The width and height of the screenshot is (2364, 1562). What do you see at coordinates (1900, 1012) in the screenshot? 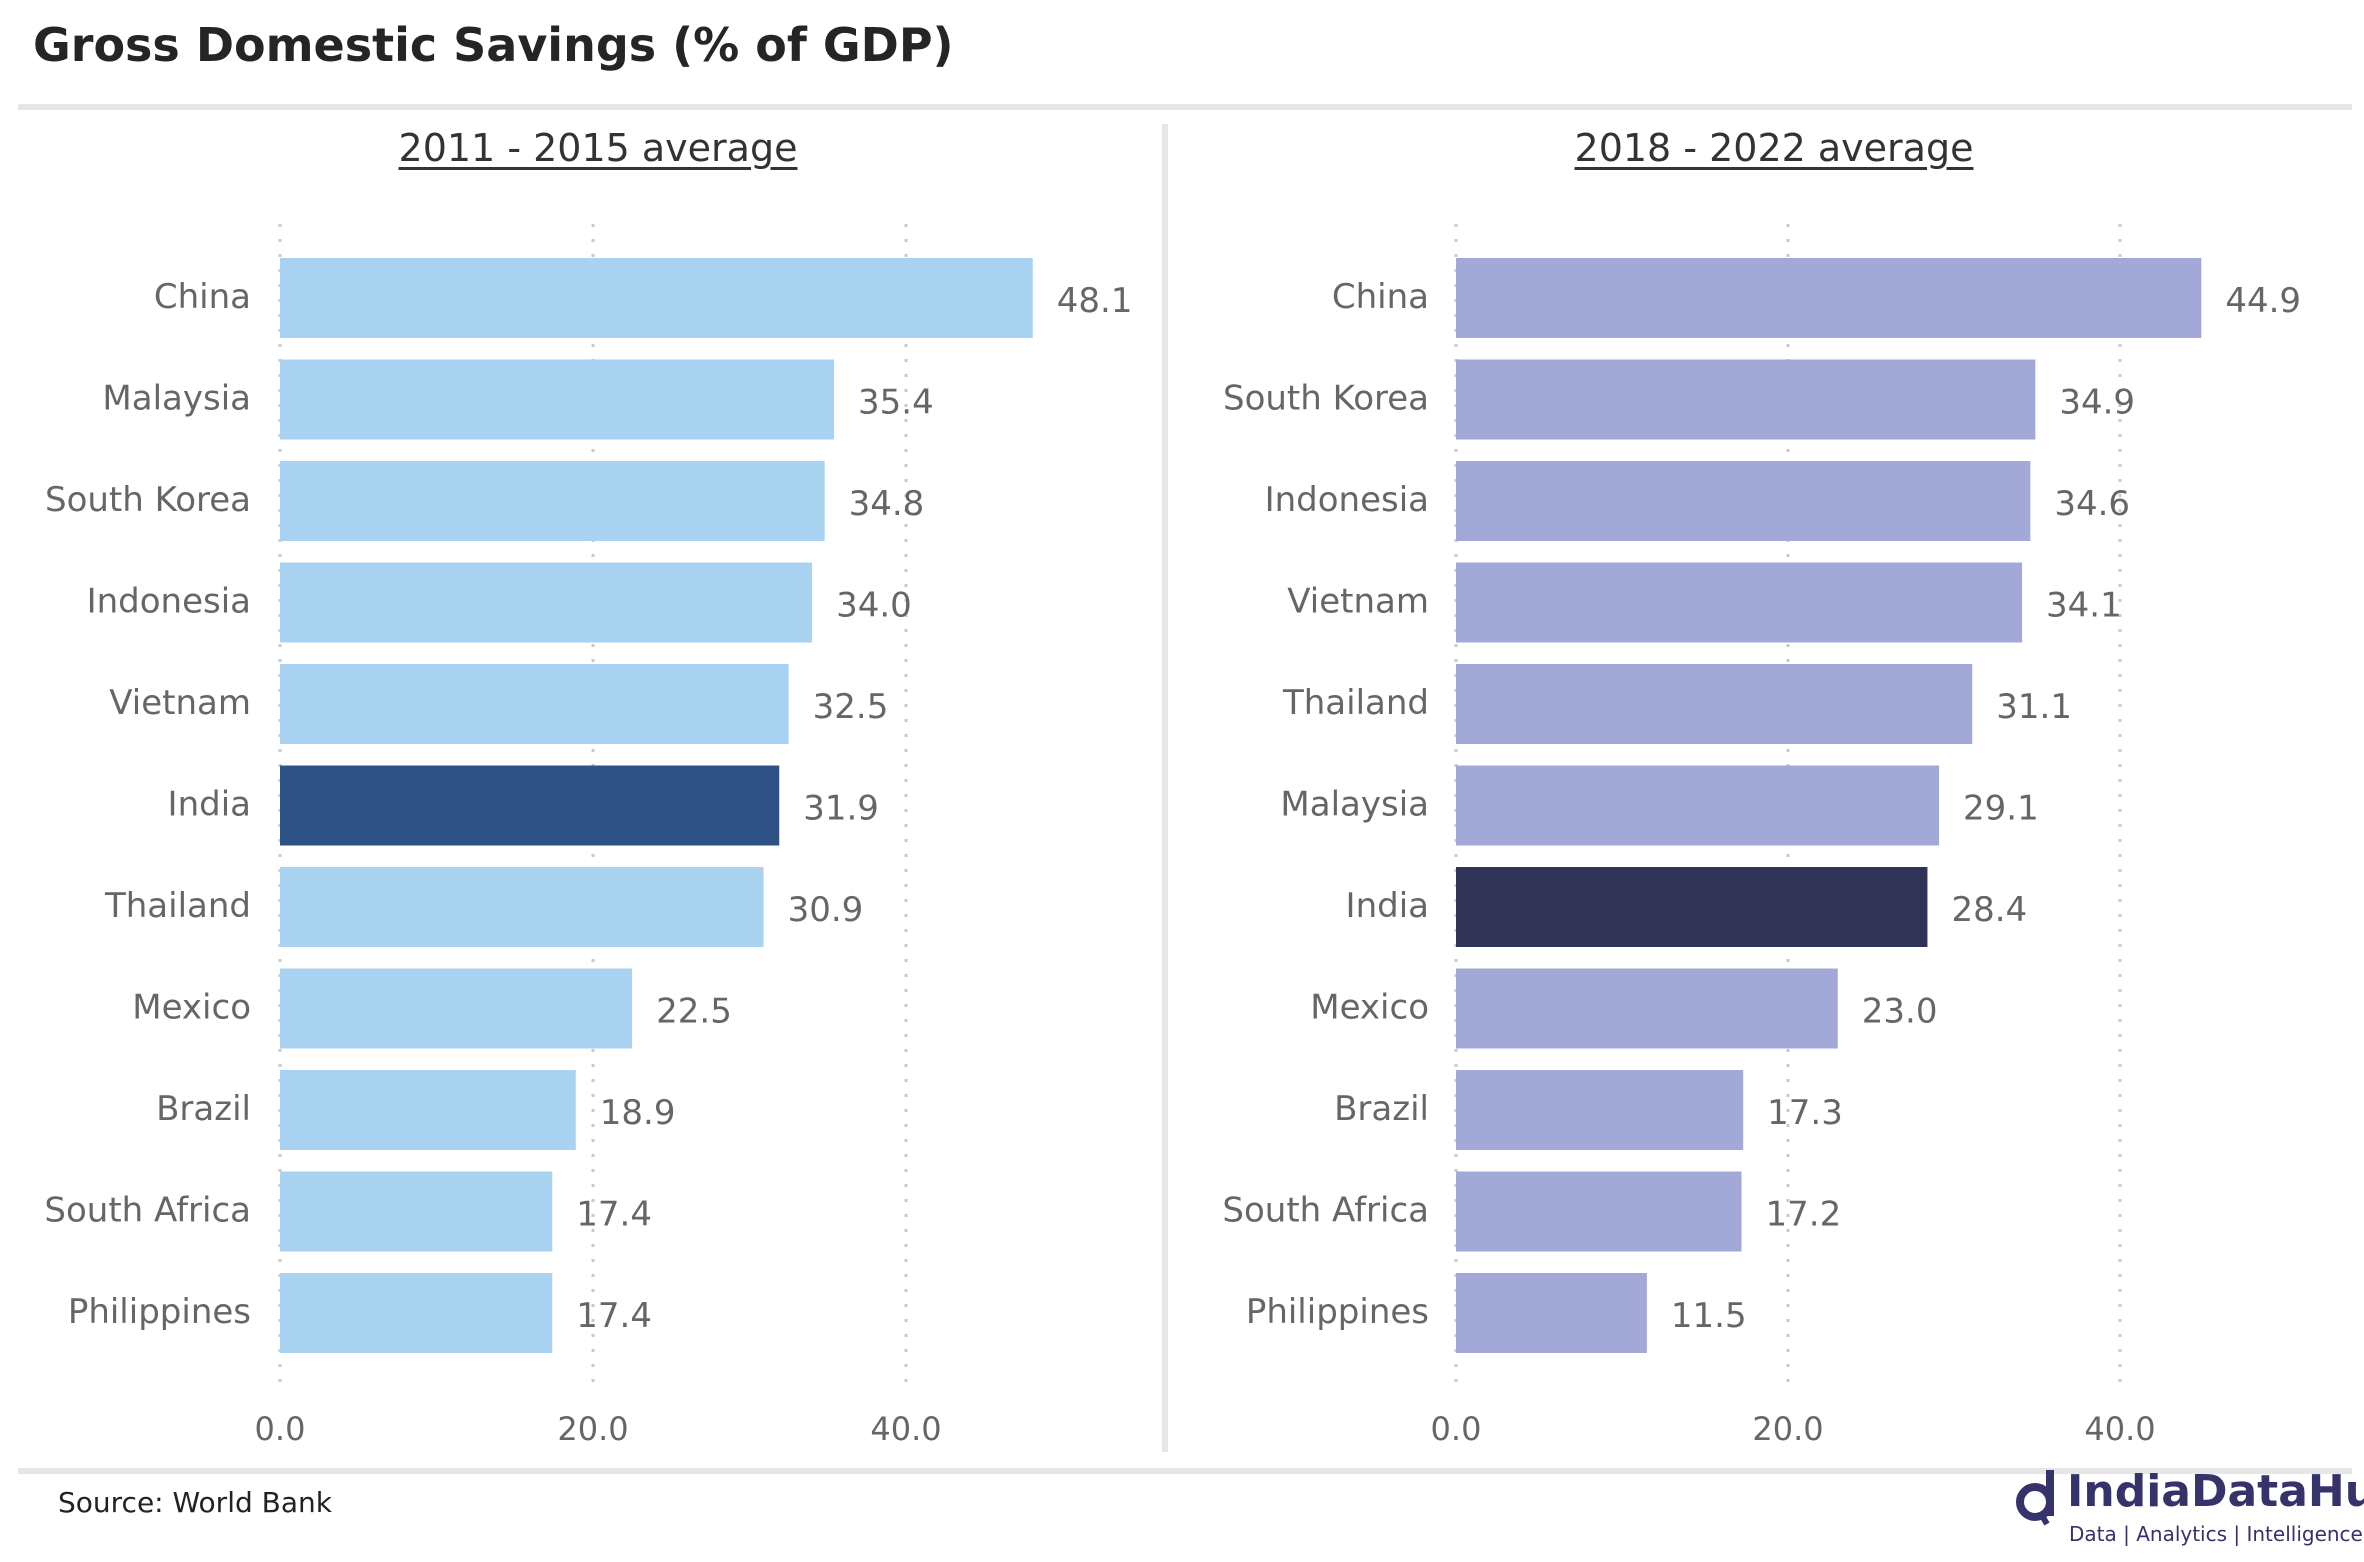
I see `value-label: 23.0` at bounding box center [1900, 1012].